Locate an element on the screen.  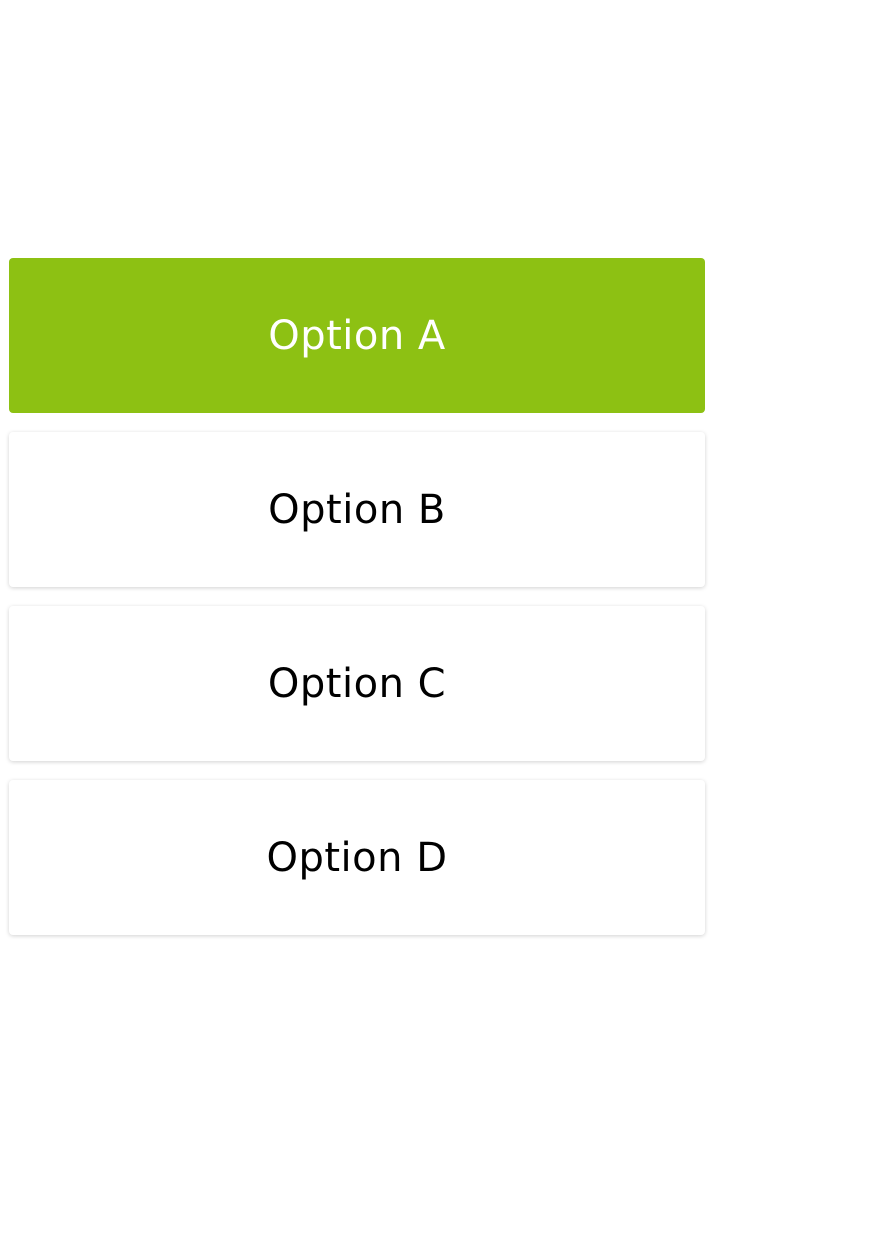
option-a-button: Option A is located at coordinates (357, 335).